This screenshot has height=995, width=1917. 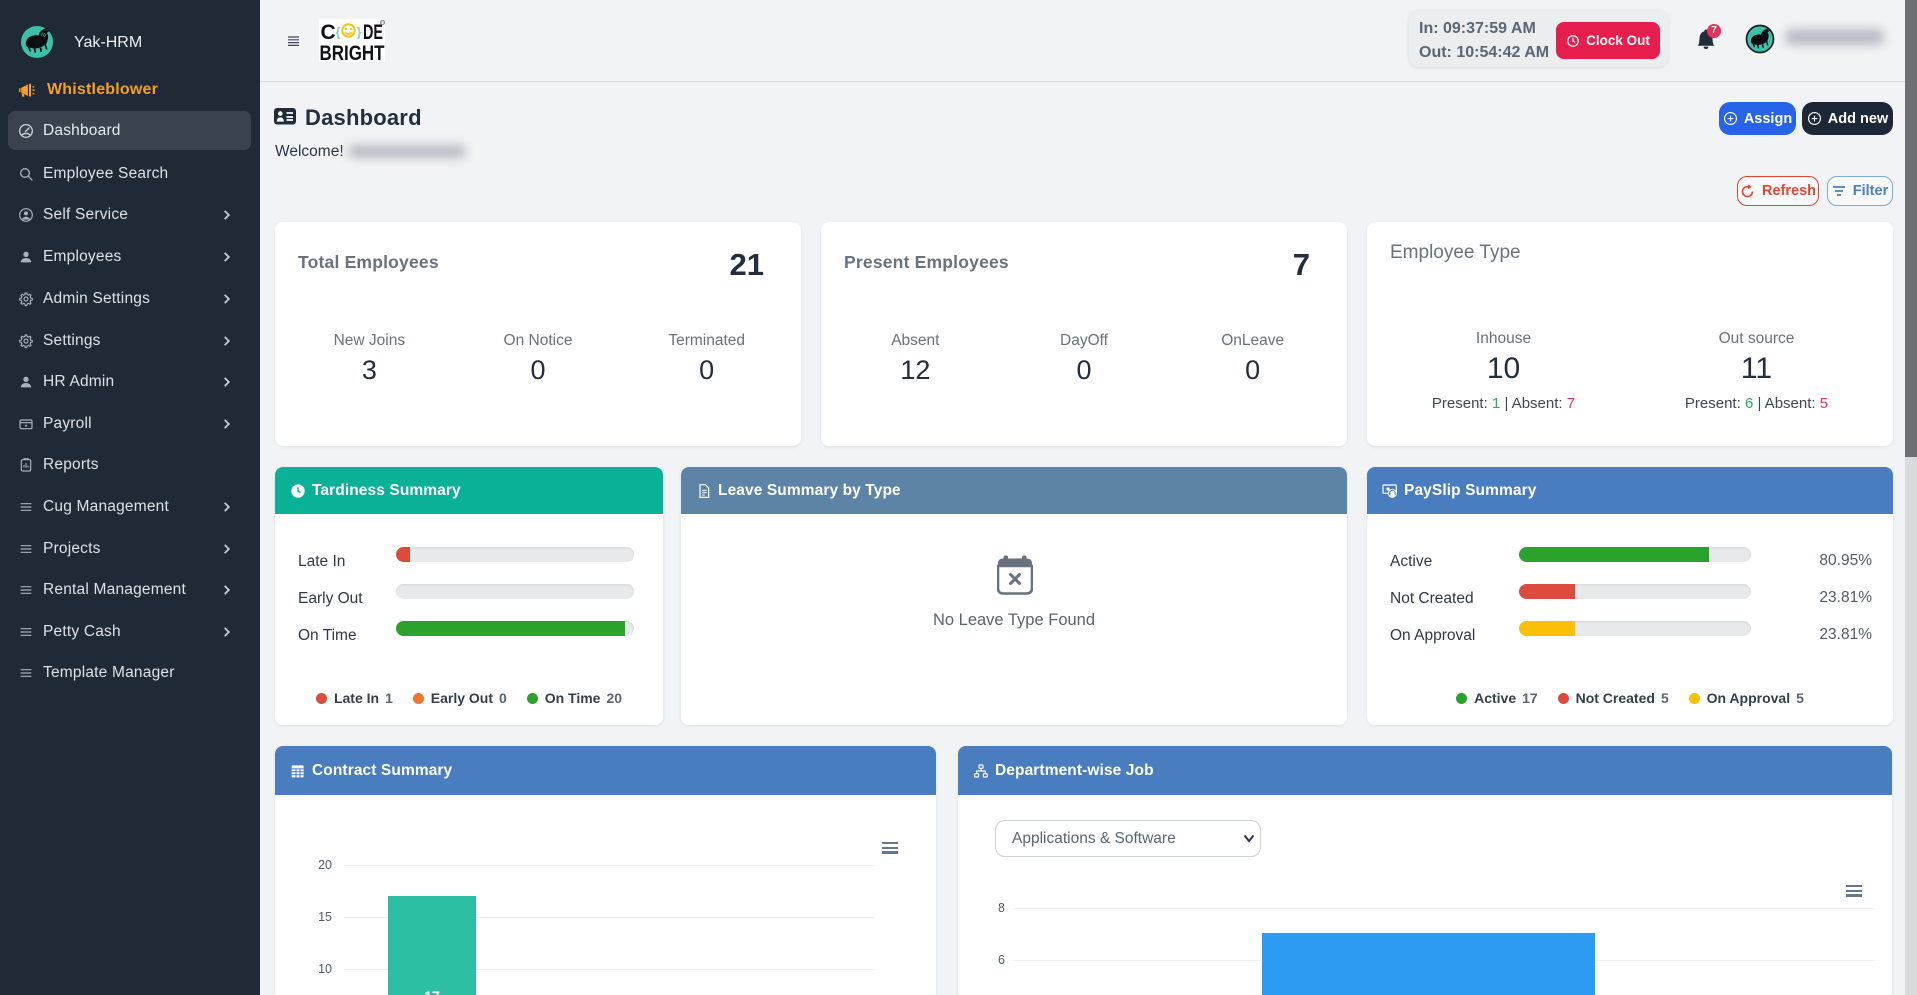 I want to click on svg-text: BRIGHT, so click(x=352, y=51).